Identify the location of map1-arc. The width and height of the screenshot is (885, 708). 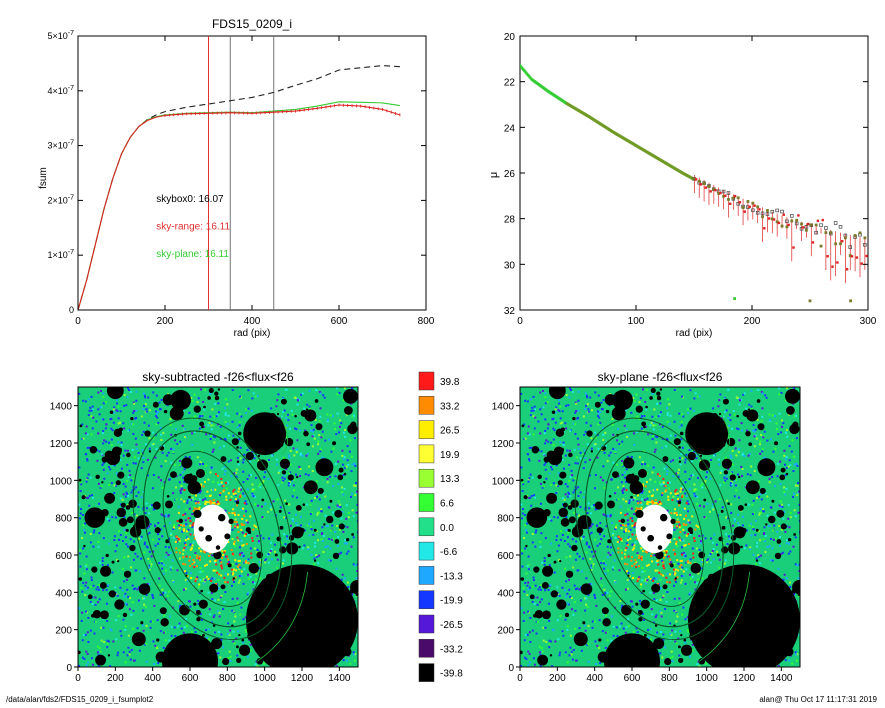
(282, 616).